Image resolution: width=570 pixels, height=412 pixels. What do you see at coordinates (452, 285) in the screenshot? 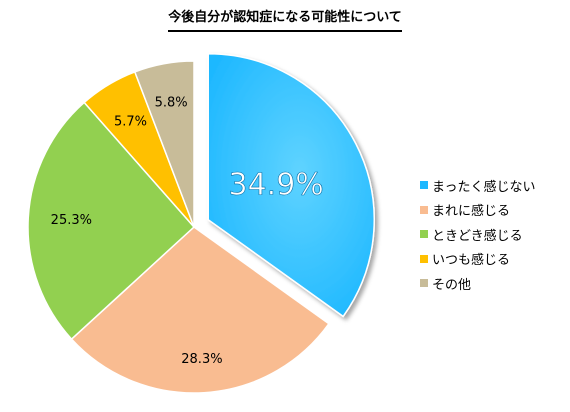
I see `legend-label-4: その他` at bounding box center [452, 285].